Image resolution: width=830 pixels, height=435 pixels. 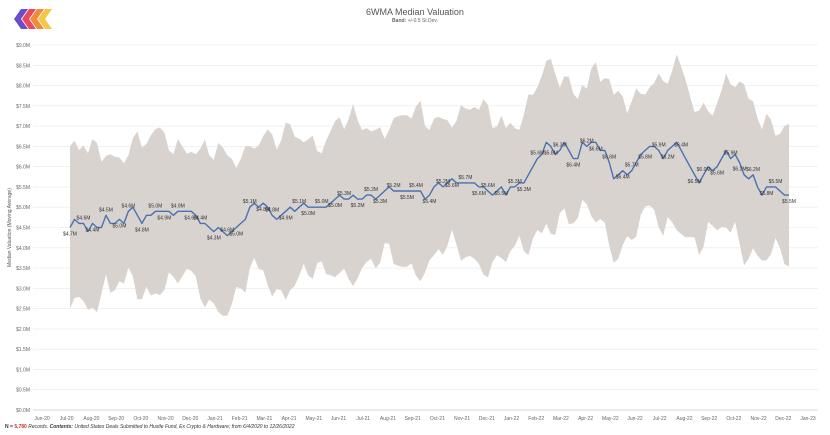 I want to click on y-tick-label: $1.5M, so click(x=23, y=350).